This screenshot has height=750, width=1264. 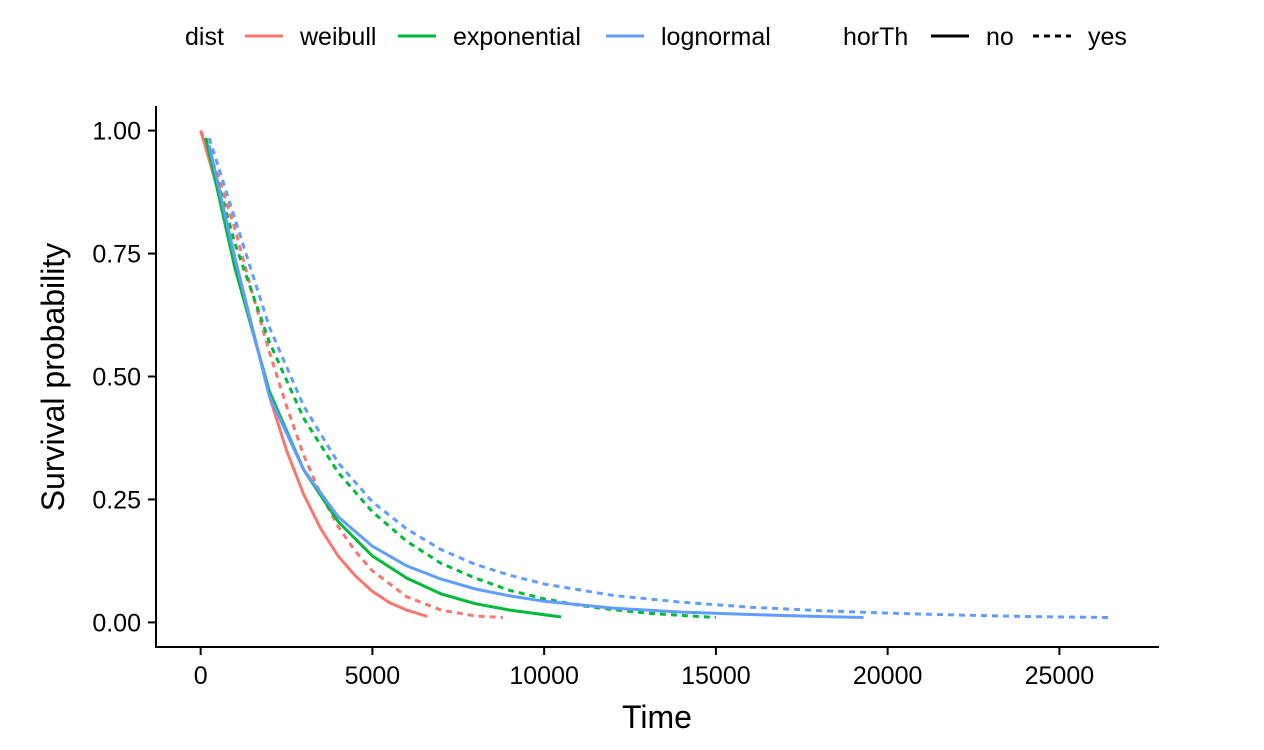 What do you see at coordinates (875, 37) in the screenshot?
I see `legend-horth-title: horTh` at bounding box center [875, 37].